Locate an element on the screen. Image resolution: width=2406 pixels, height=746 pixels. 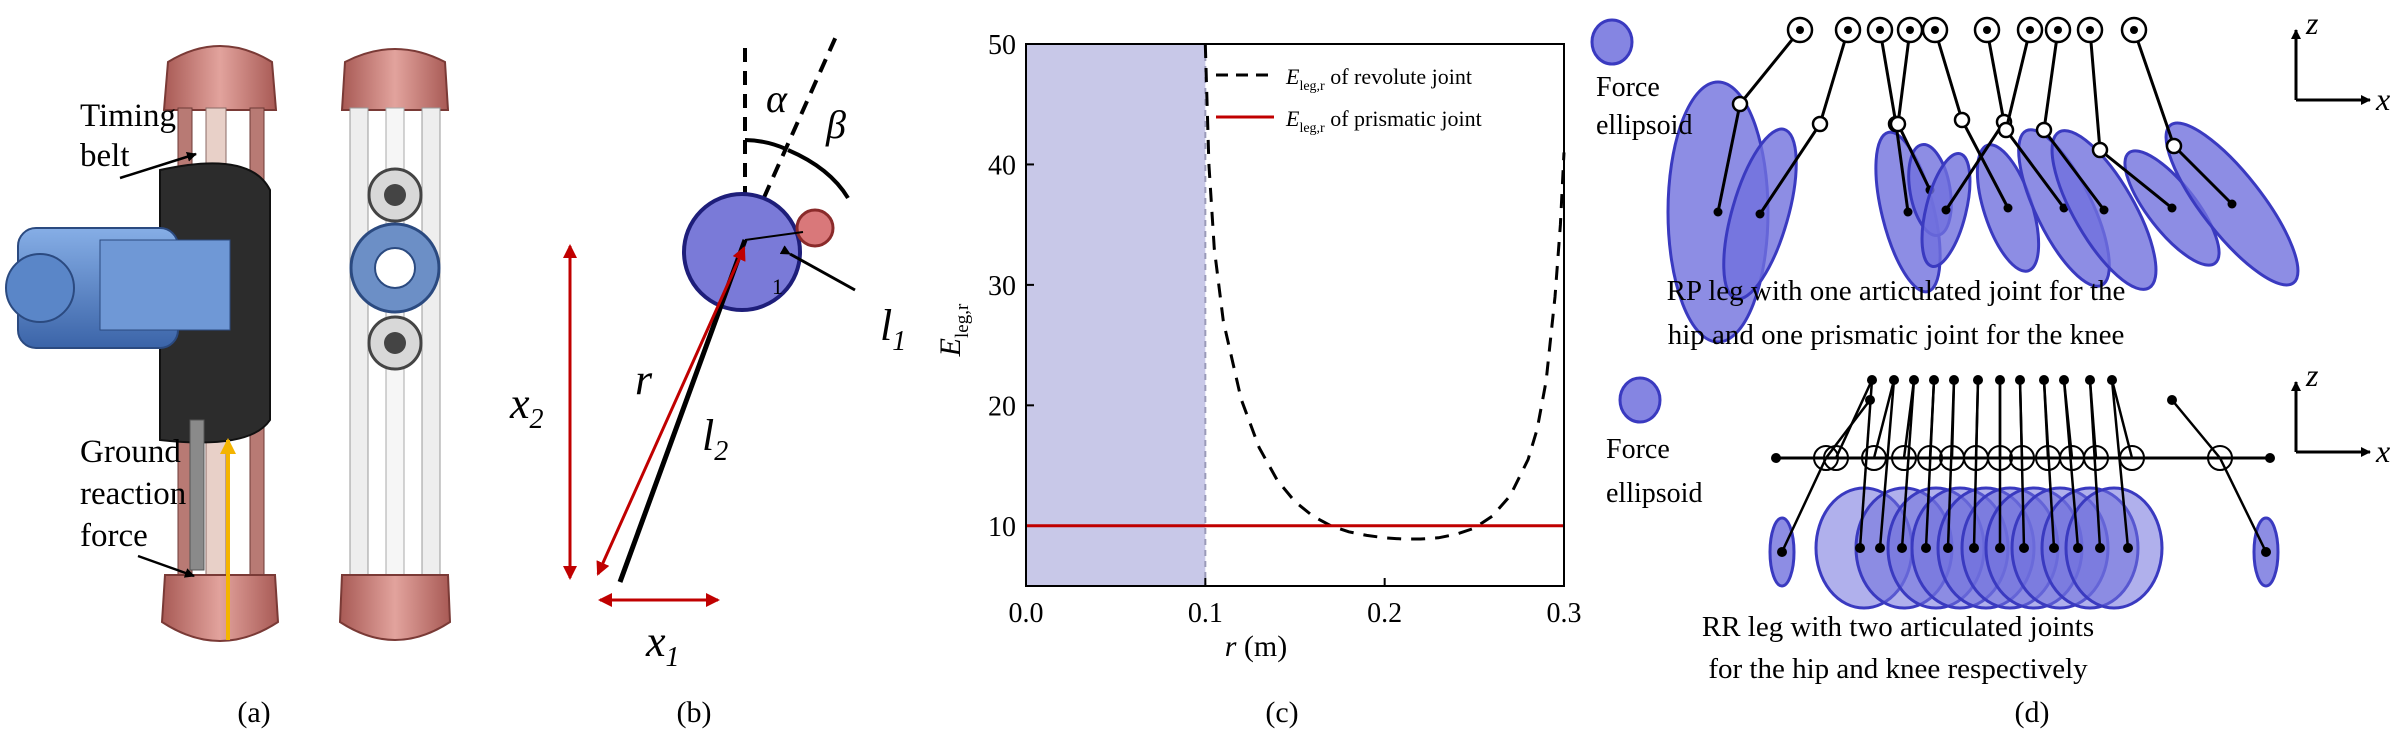
r-label: r is located at coordinates (644, 379).